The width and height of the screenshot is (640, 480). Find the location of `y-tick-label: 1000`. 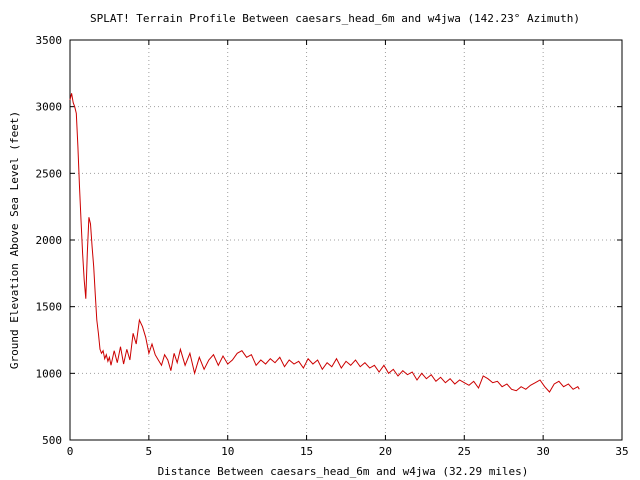

y-tick-label: 1000 is located at coordinates (49, 373).